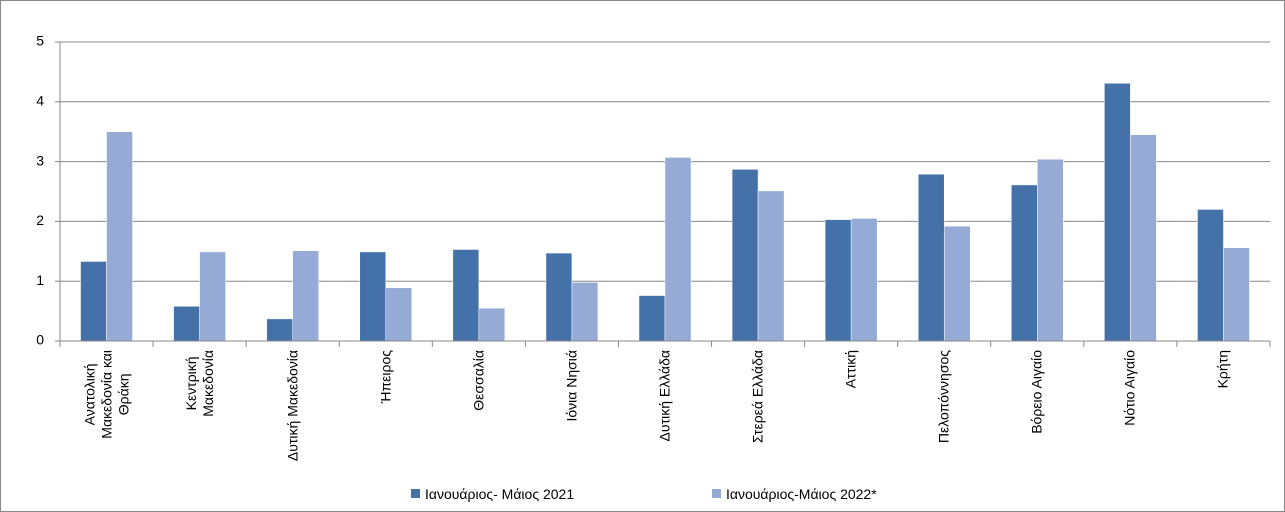 Image resolution: width=1285 pixels, height=512 pixels. I want to click on y-tick-label: 3, so click(40, 160).